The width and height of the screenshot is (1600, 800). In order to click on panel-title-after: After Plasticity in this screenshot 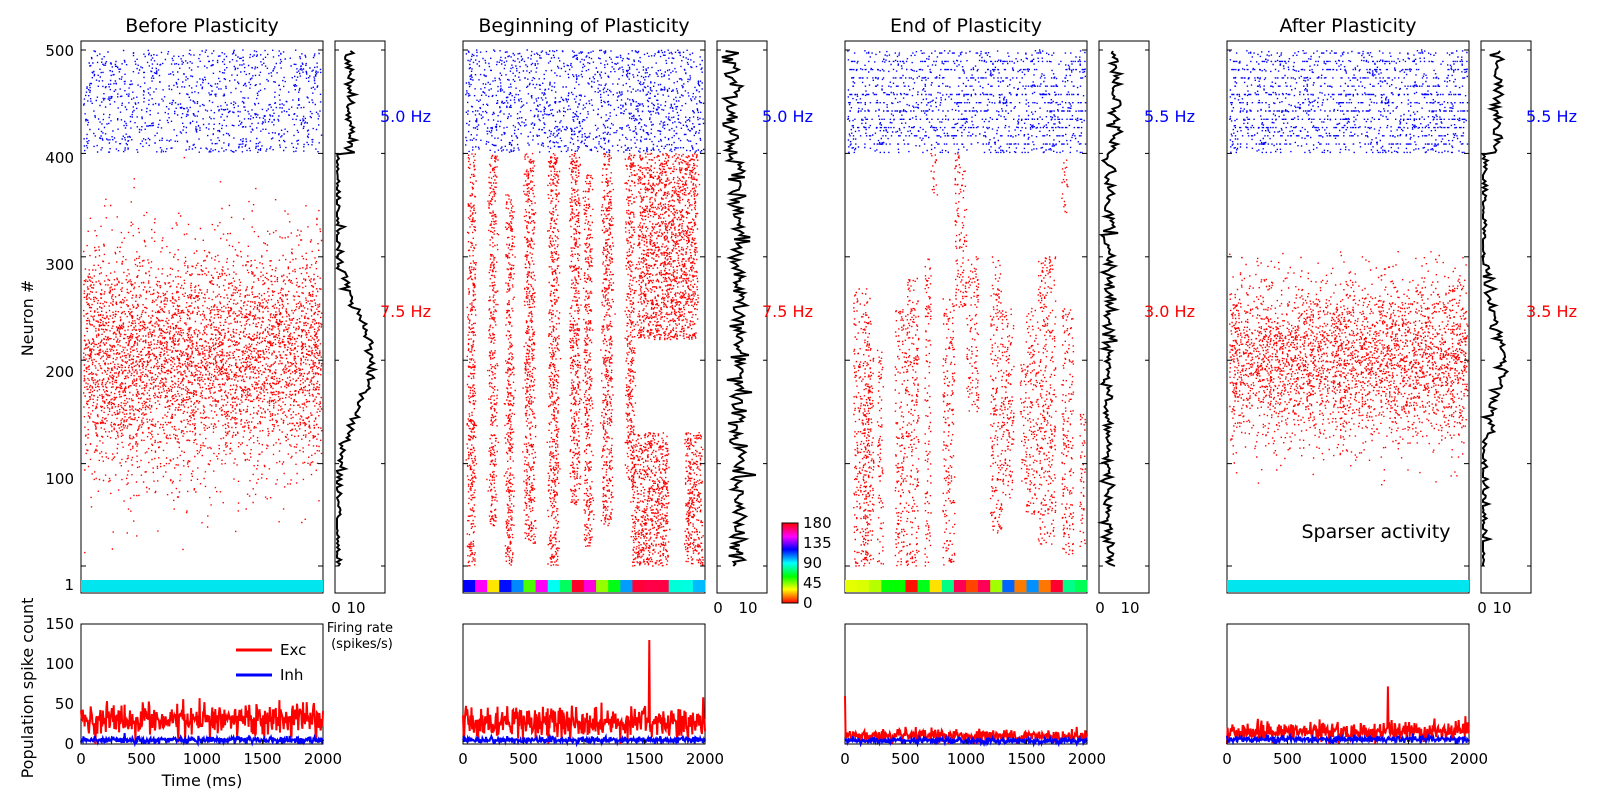, I will do `click(1347, 26)`.